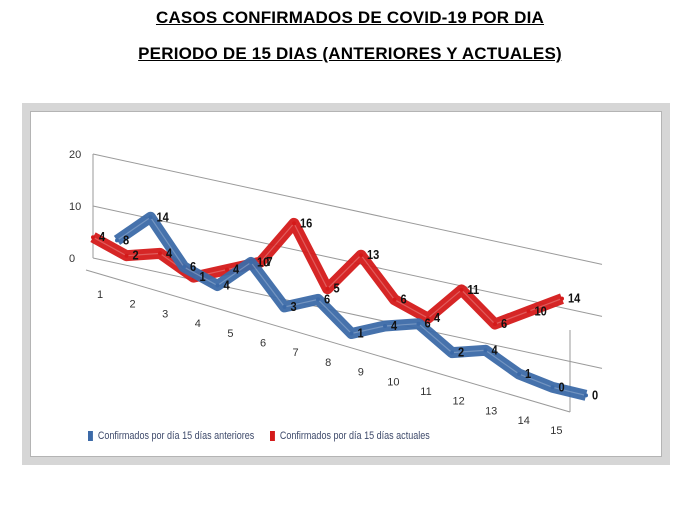 The image size is (700, 525). I want to click on legend-swatch-previous, so click(90, 436).